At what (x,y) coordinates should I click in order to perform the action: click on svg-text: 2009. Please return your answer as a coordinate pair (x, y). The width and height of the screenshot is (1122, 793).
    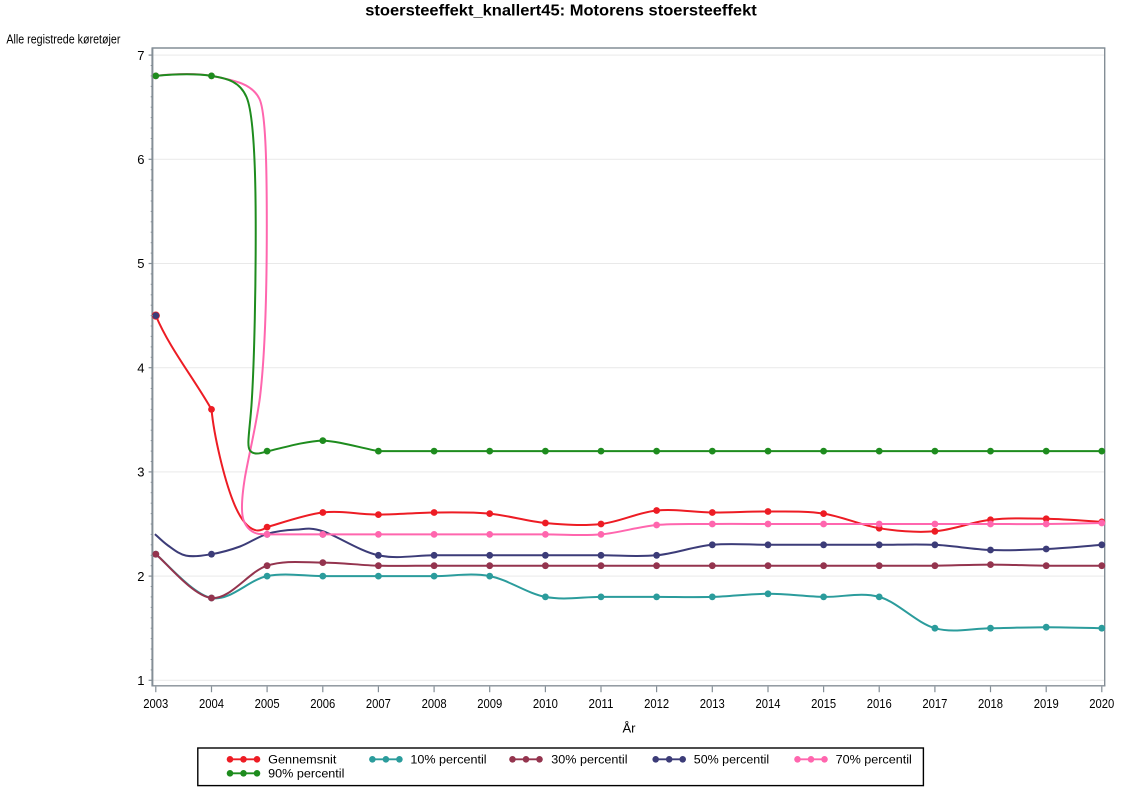
    Looking at the image, I should click on (489, 703).